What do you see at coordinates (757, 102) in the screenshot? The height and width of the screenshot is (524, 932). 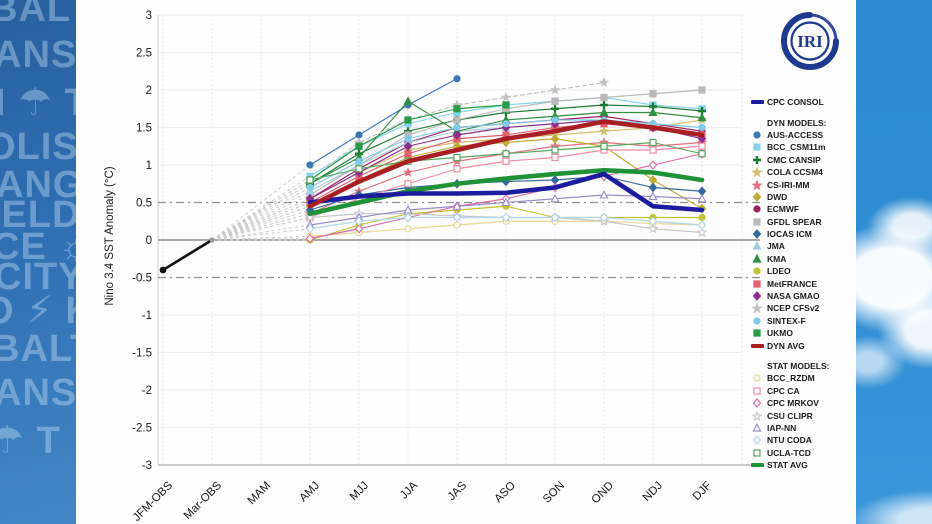 I see `legend-swatch-cpc-consol` at bounding box center [757, 102].